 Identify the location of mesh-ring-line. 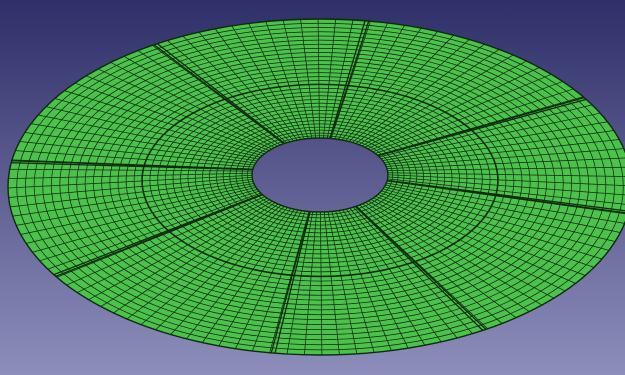
(320, 177).